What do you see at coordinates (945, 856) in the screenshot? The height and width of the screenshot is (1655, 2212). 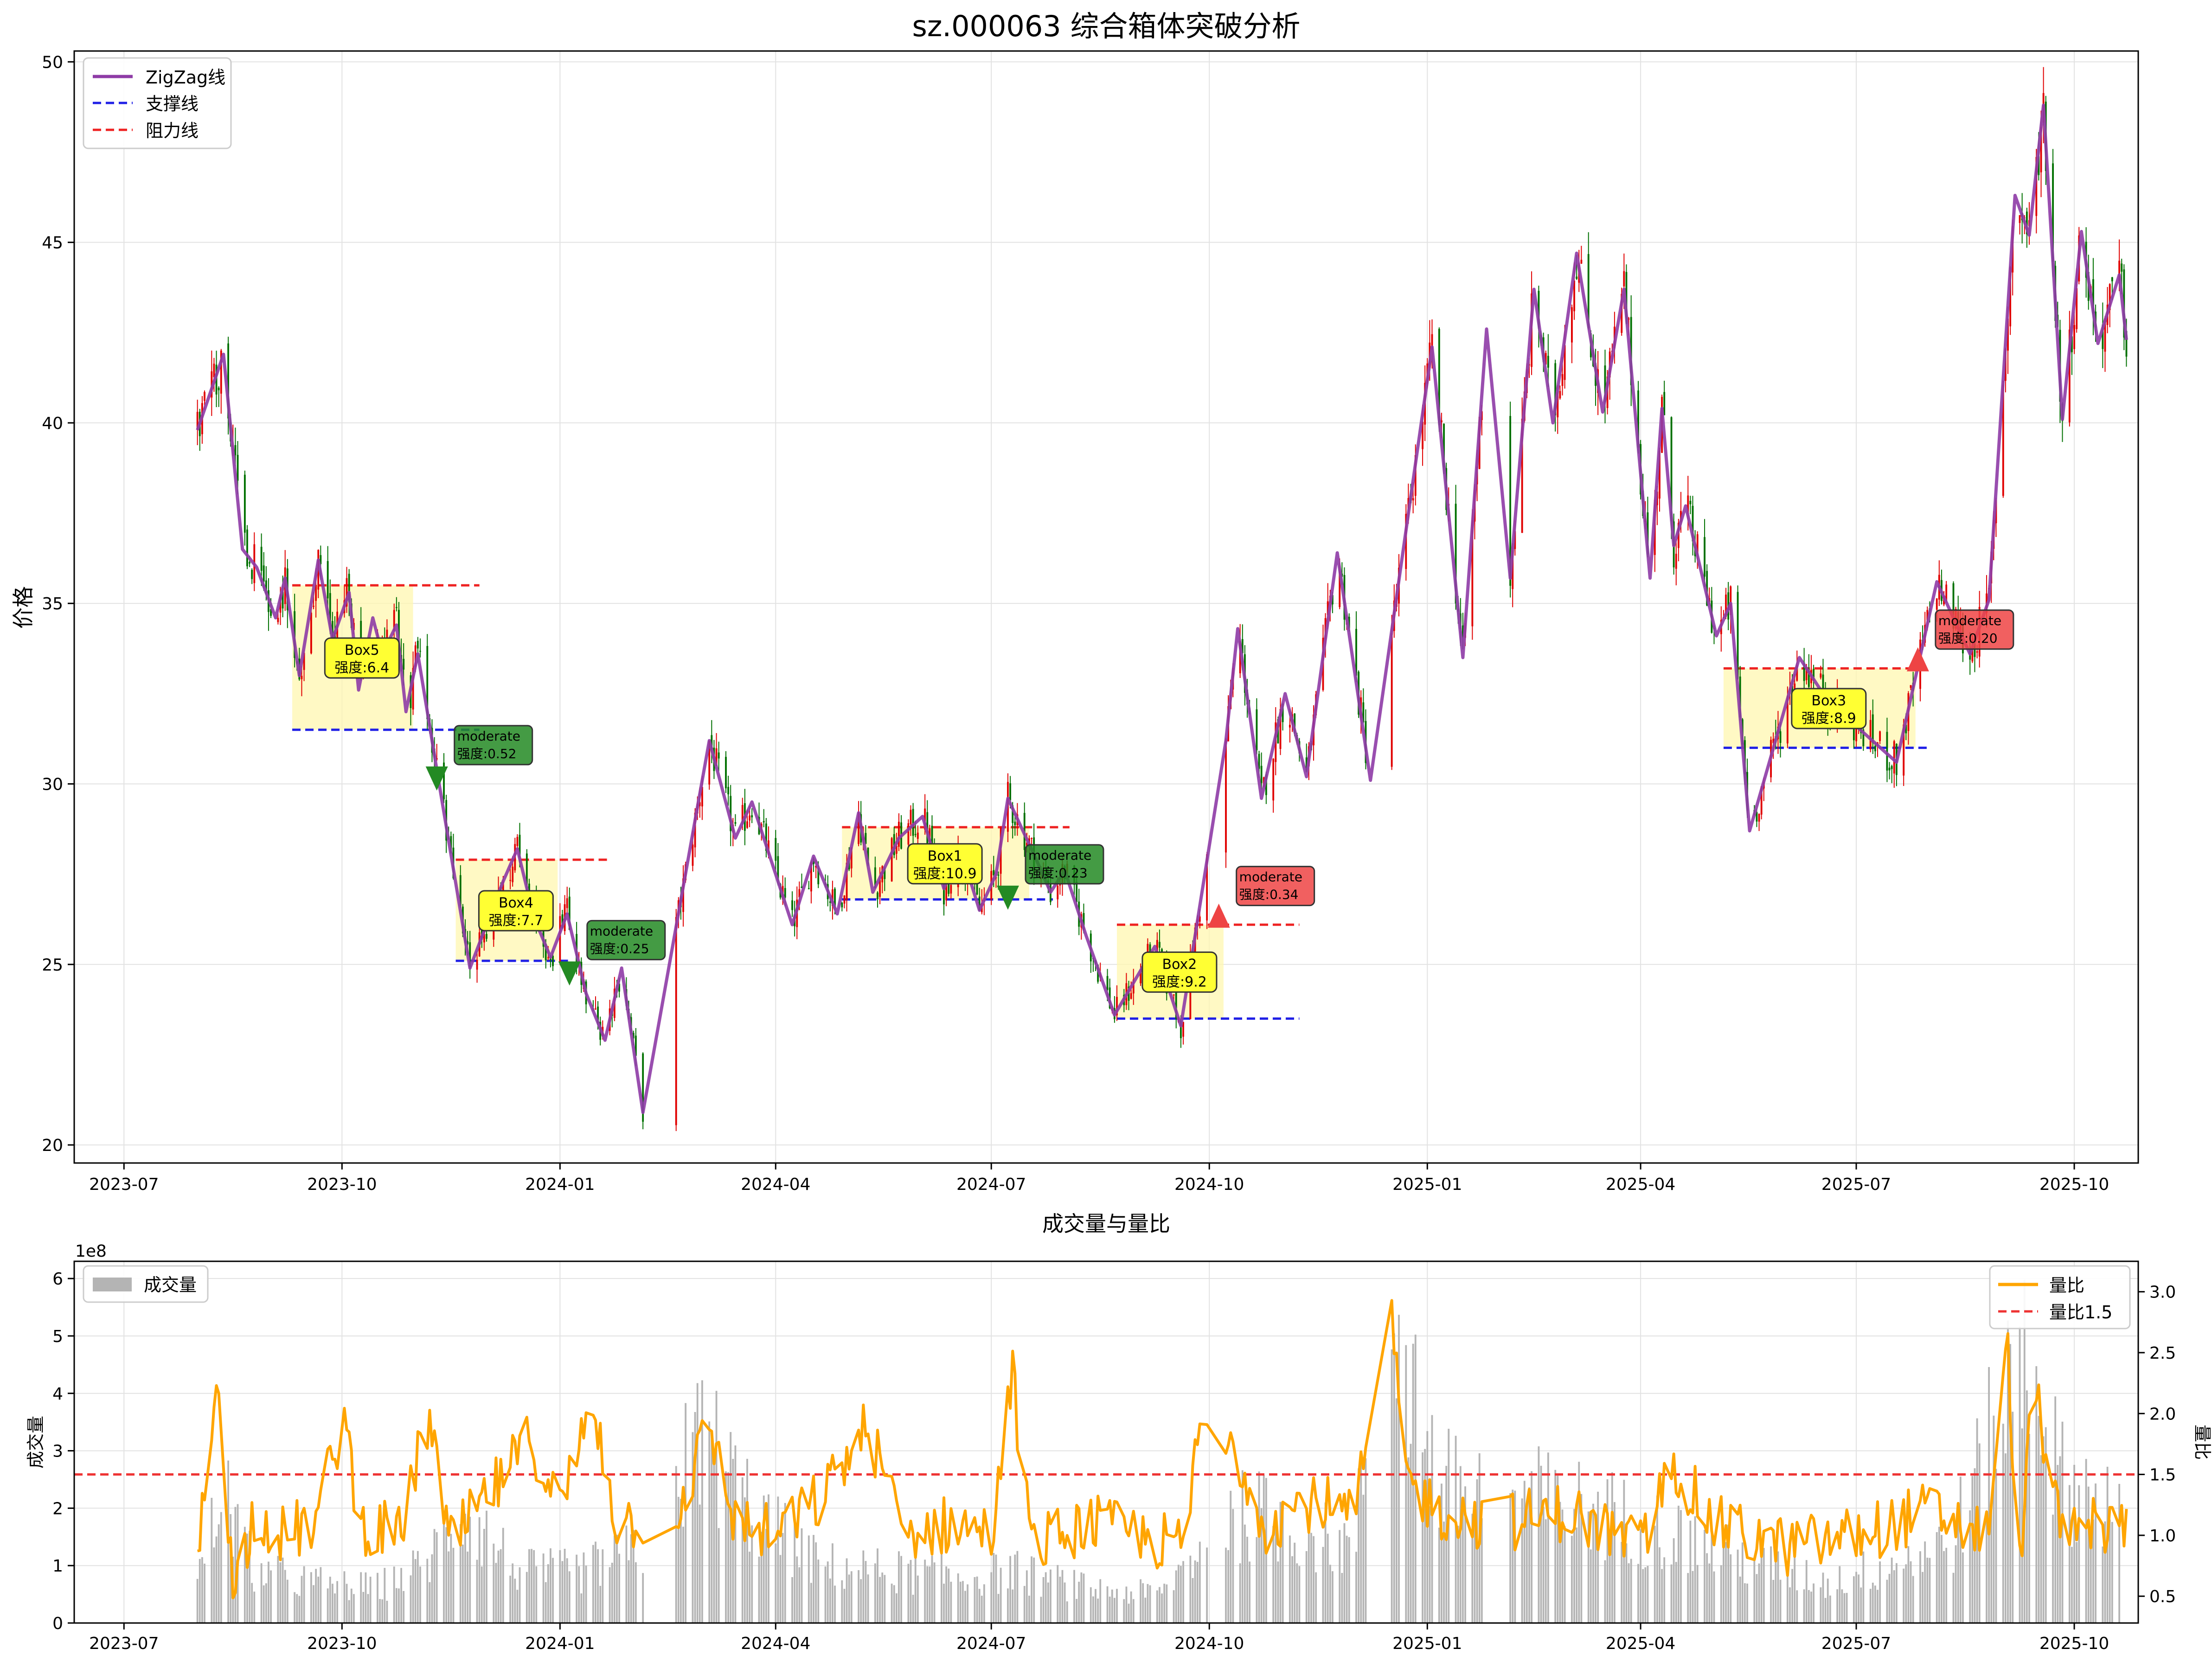 I see `box-label-name: Box1` at bounding box center [945, 856].